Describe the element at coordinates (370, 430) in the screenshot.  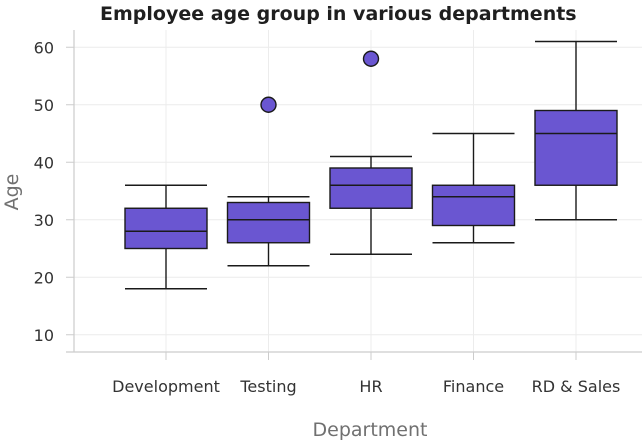
I see `x-axis-label: Department` at that location.